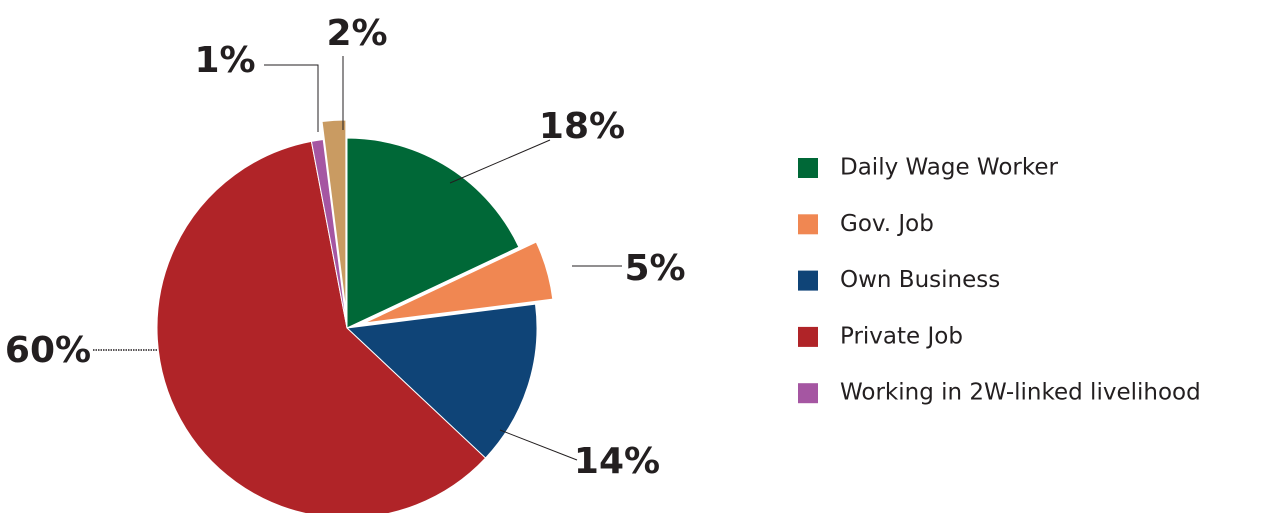  Describe the element at coordinates (1020, 393) in the screenshot. I see `legend-label: Working in 2W-linked livelihood` at that location.